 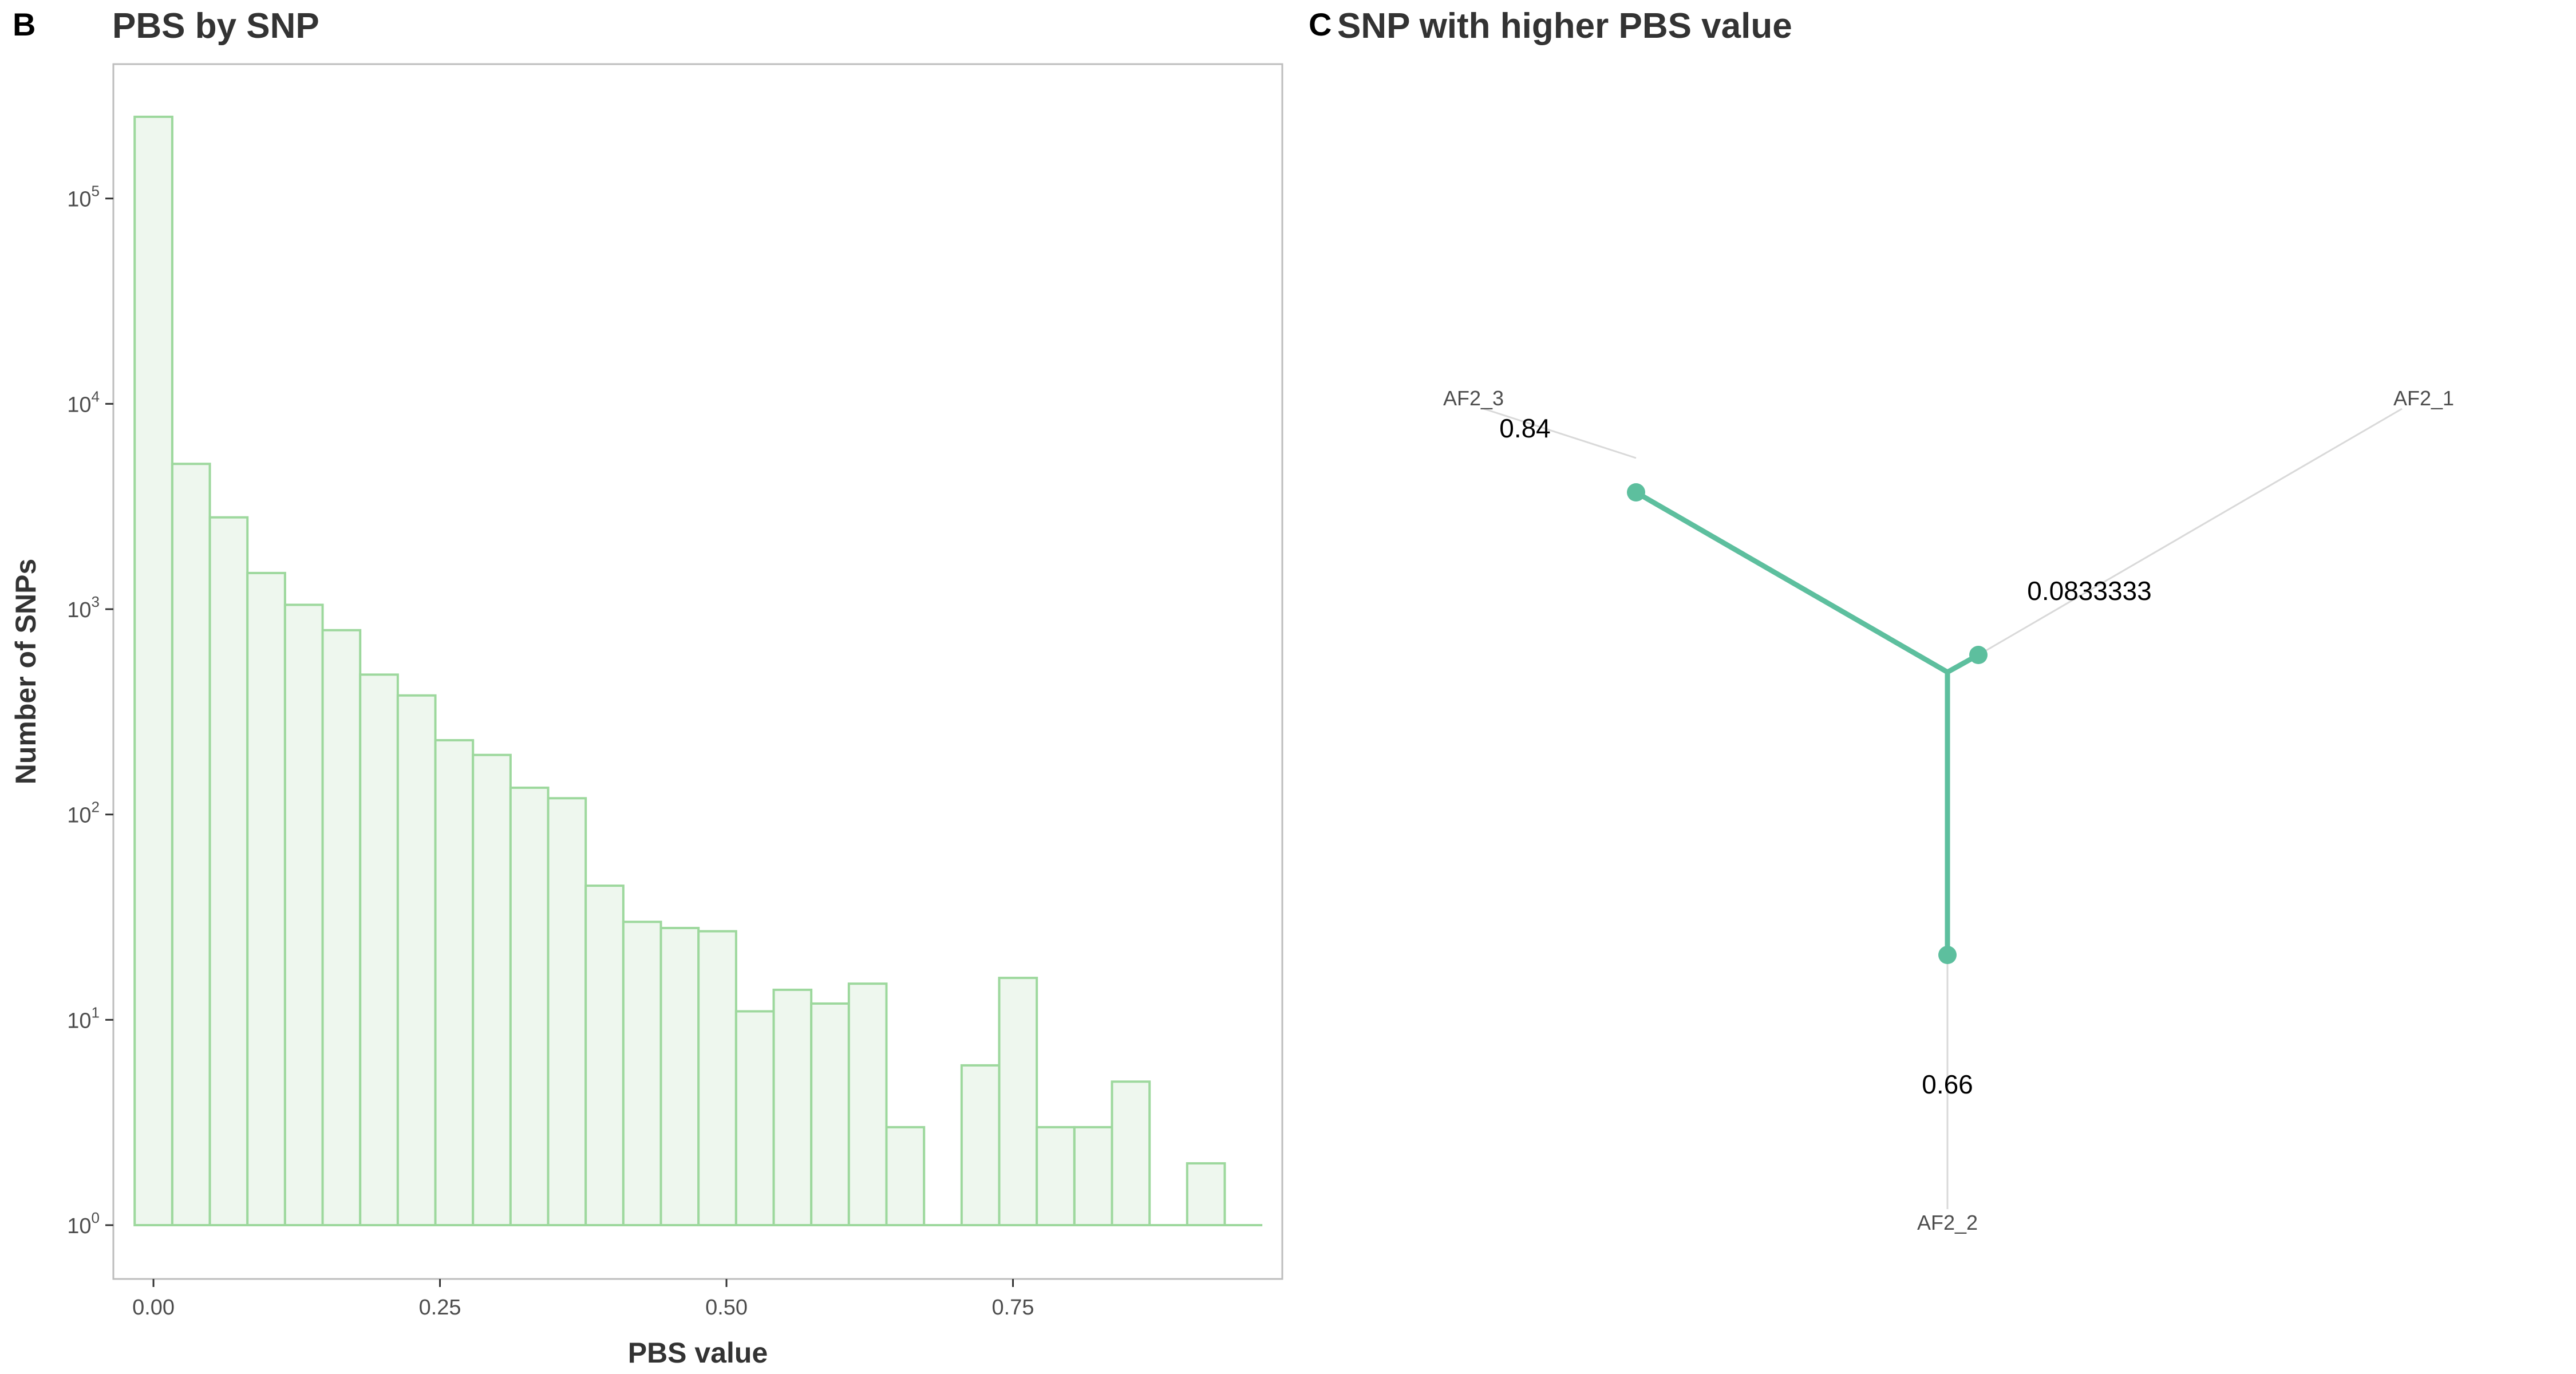 What do you see at coordinates (698, 1353) in the screenshot?
I see `x-axis-title: PBS value` at bounding box center [698, 1353].